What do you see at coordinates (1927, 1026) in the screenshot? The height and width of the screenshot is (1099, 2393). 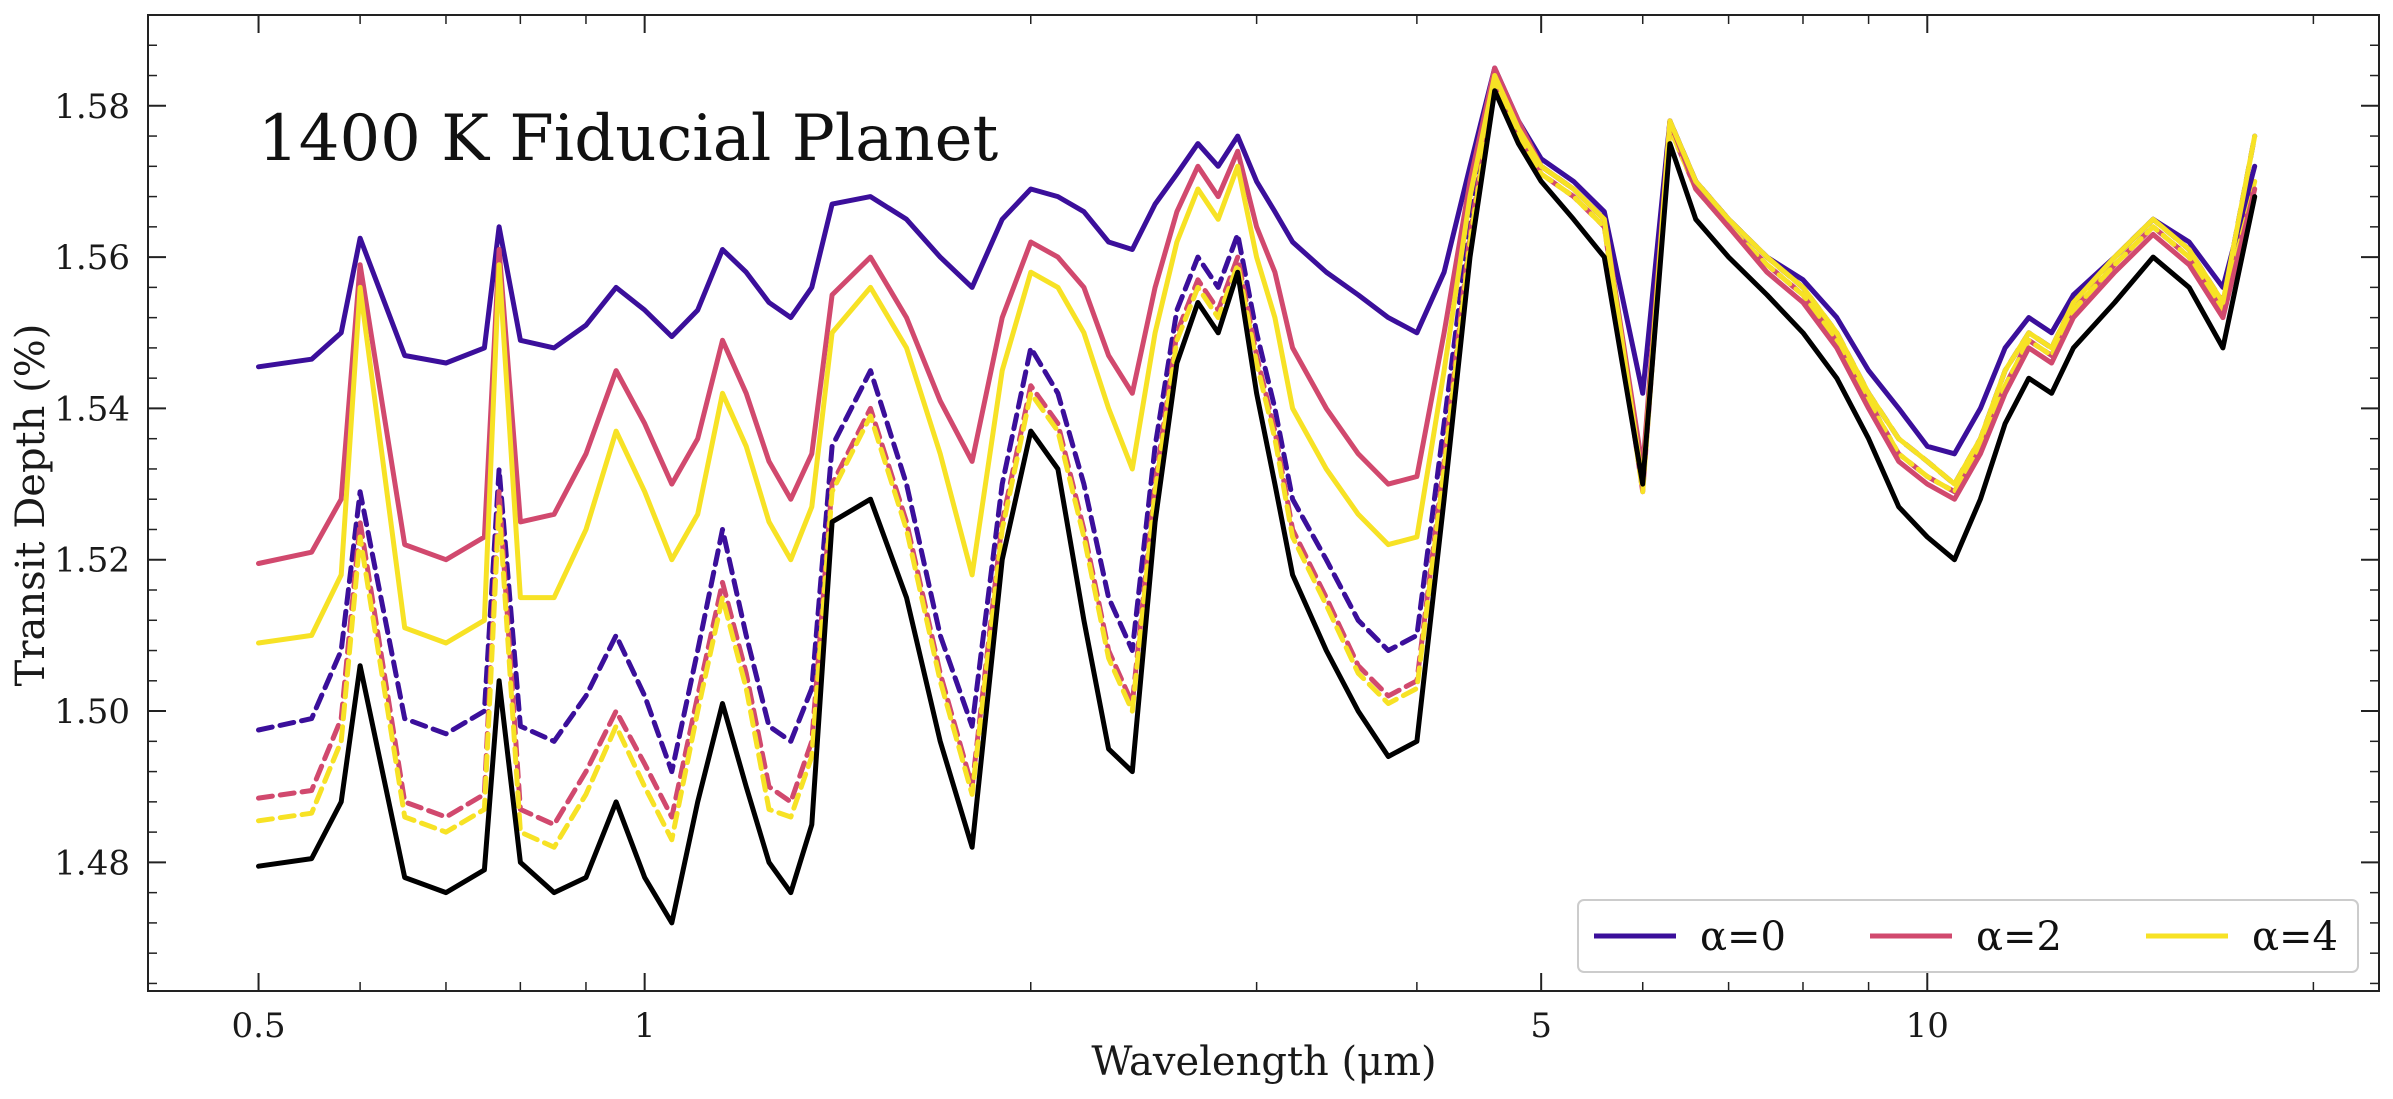 I see `x-tick-label: 10` at bounding box center [1927, 1026].